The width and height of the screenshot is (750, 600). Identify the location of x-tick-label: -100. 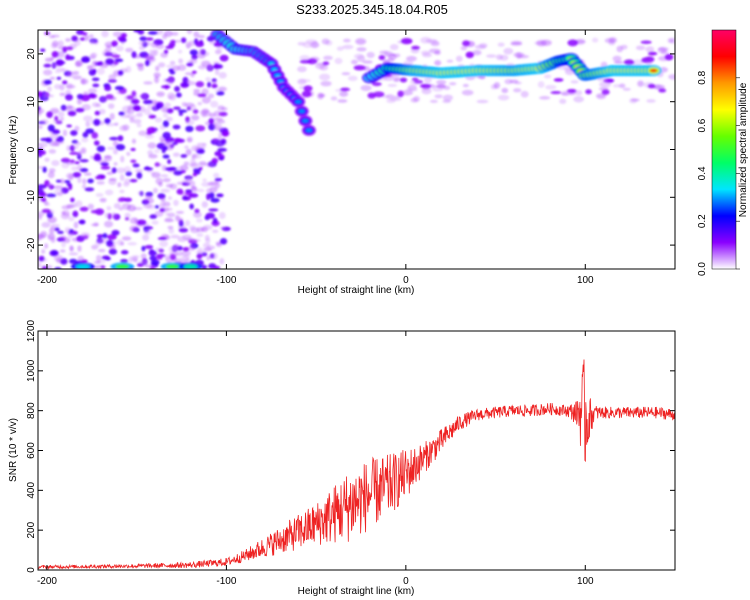
(226, 280).